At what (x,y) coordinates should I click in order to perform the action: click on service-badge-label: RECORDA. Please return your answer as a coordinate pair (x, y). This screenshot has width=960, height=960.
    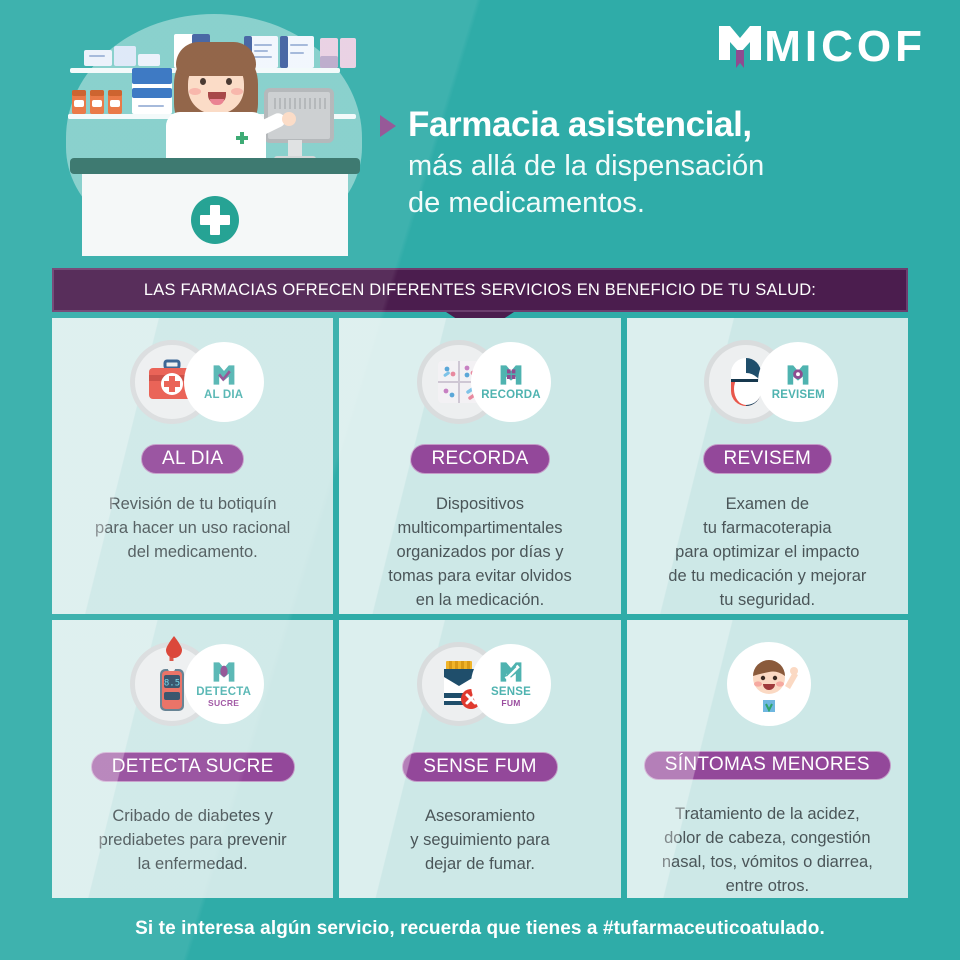
    Looking at the image, I should click on (480, 458).